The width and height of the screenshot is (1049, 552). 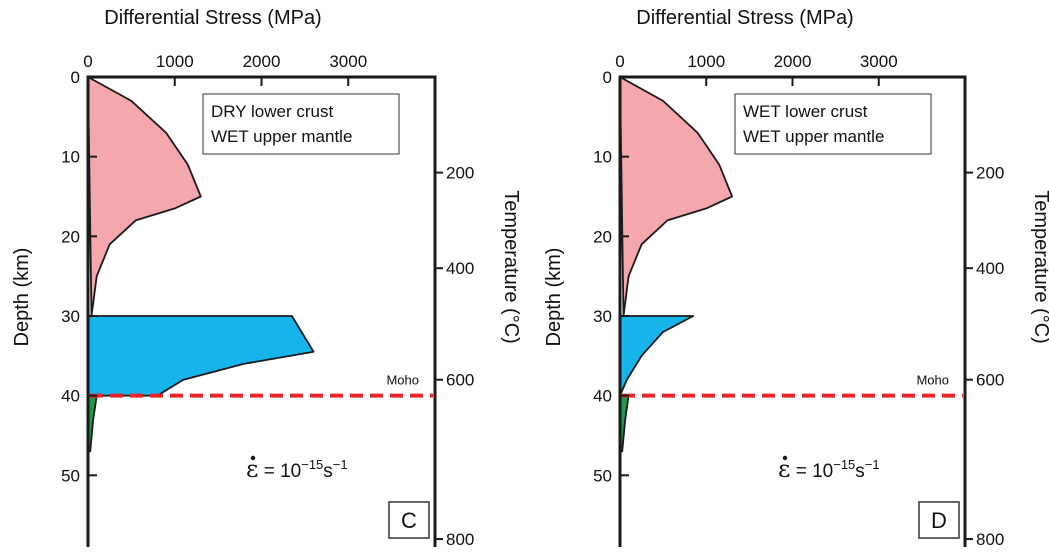 I want to click on panel-letter: C, so click(x=409, y=520).